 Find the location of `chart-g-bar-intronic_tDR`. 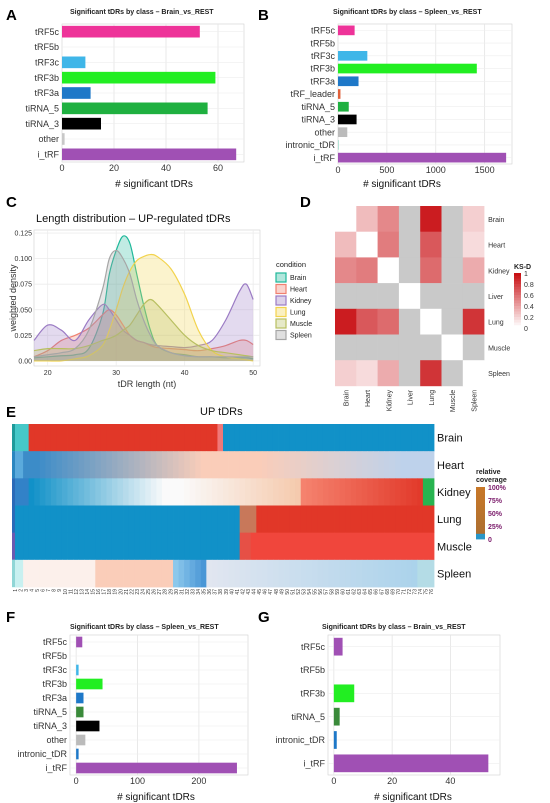

chart-g-bar-intronic_tDR is located at coordinates (335, 740).